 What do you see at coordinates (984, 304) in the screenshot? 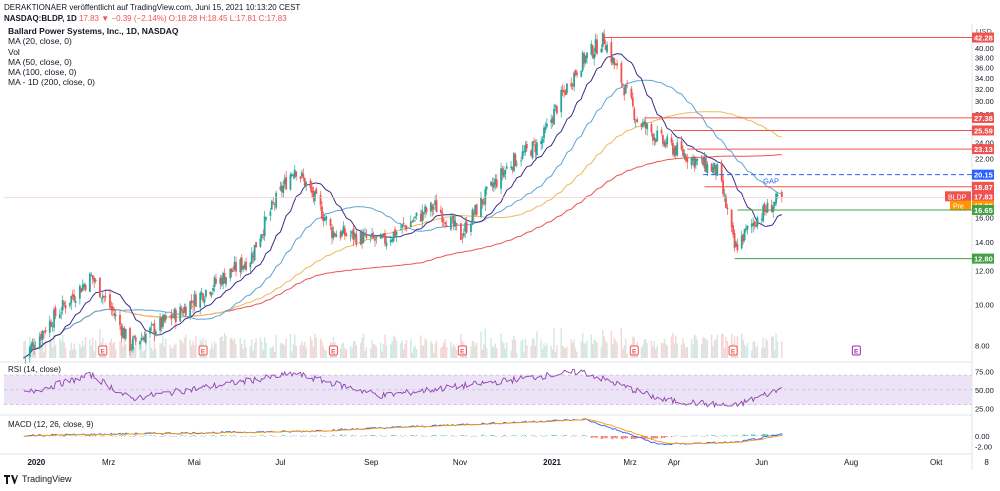
I see `y-tick-label: 10.00` at bounding box center [984, 304].